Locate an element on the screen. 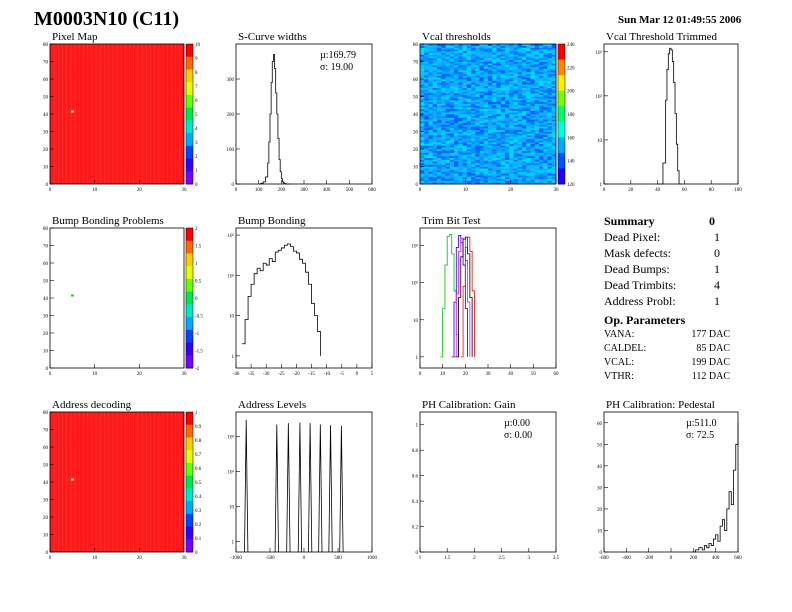 The image size is (792, 612). colorbar-tick-label: -1 is located at coordinates (197, 334).